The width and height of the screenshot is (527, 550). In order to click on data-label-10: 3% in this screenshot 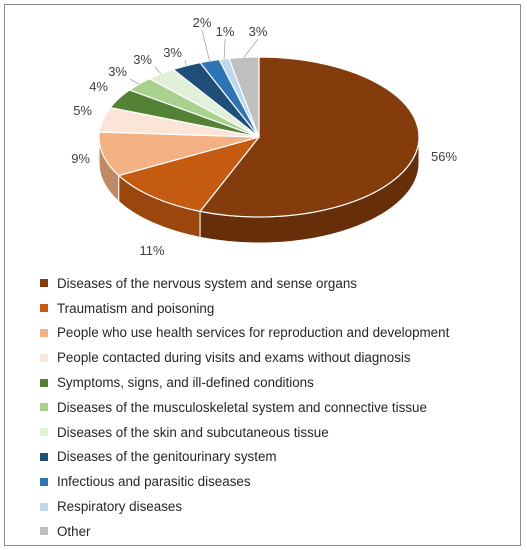, I will do `click(258, 31)`.